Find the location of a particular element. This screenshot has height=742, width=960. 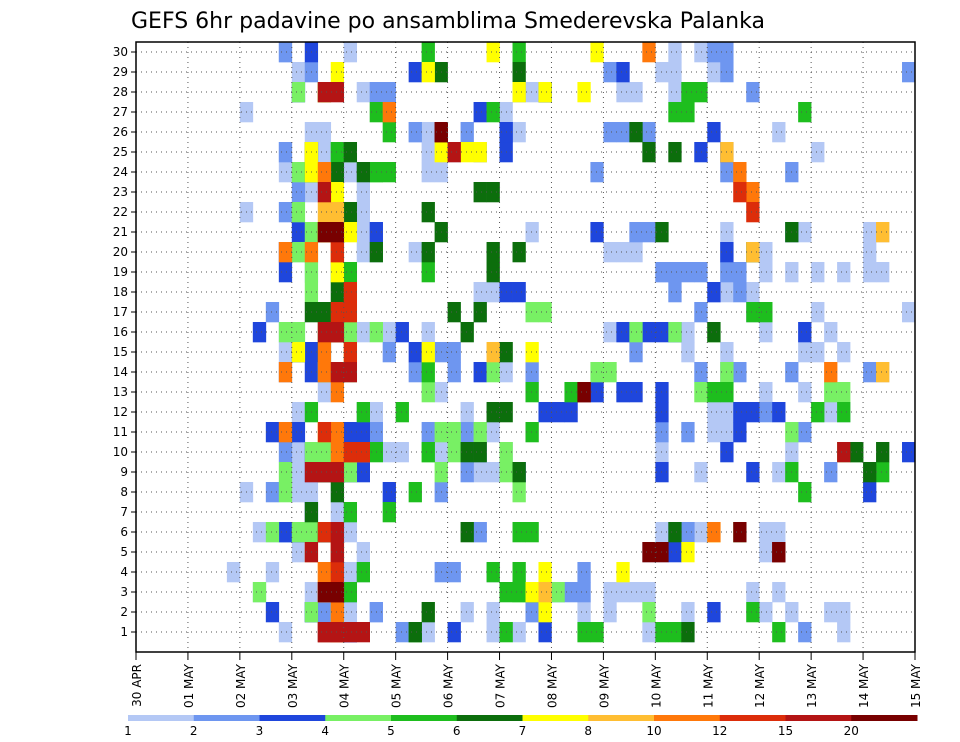

colorbar-label: 7 is located at coordinates (523, 731).